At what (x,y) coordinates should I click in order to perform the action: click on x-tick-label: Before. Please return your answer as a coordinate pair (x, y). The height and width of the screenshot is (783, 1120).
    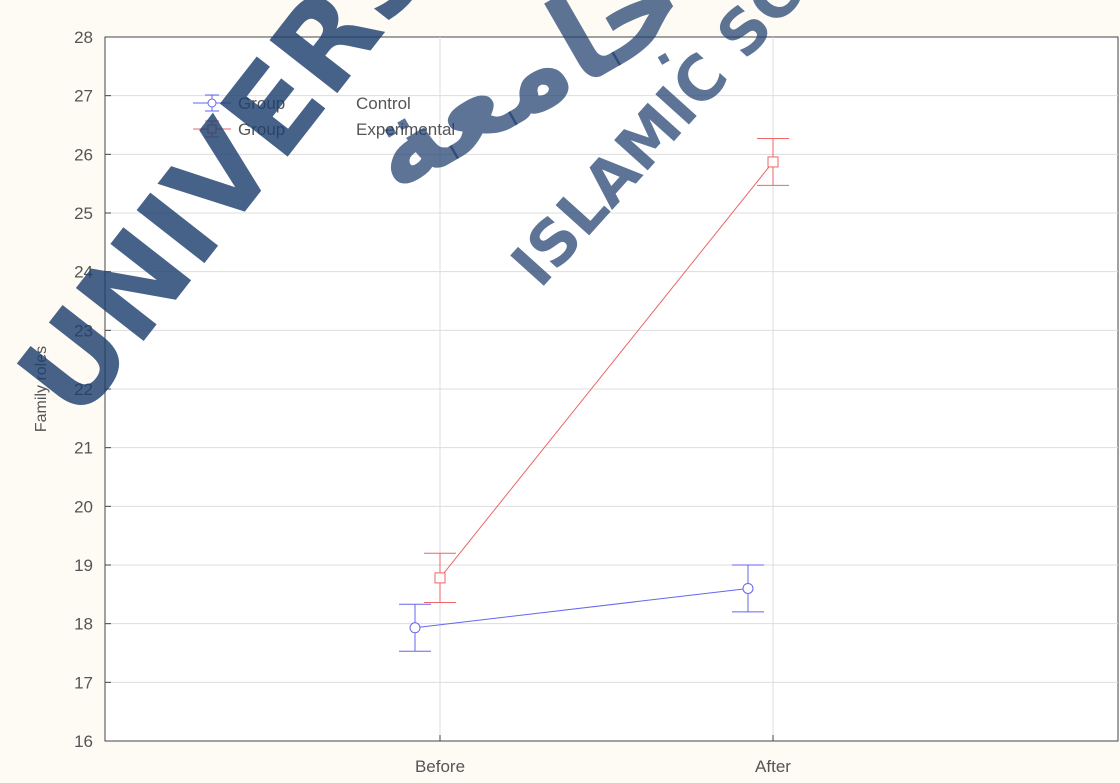
    Looking at the image, I should click on (440, 766).